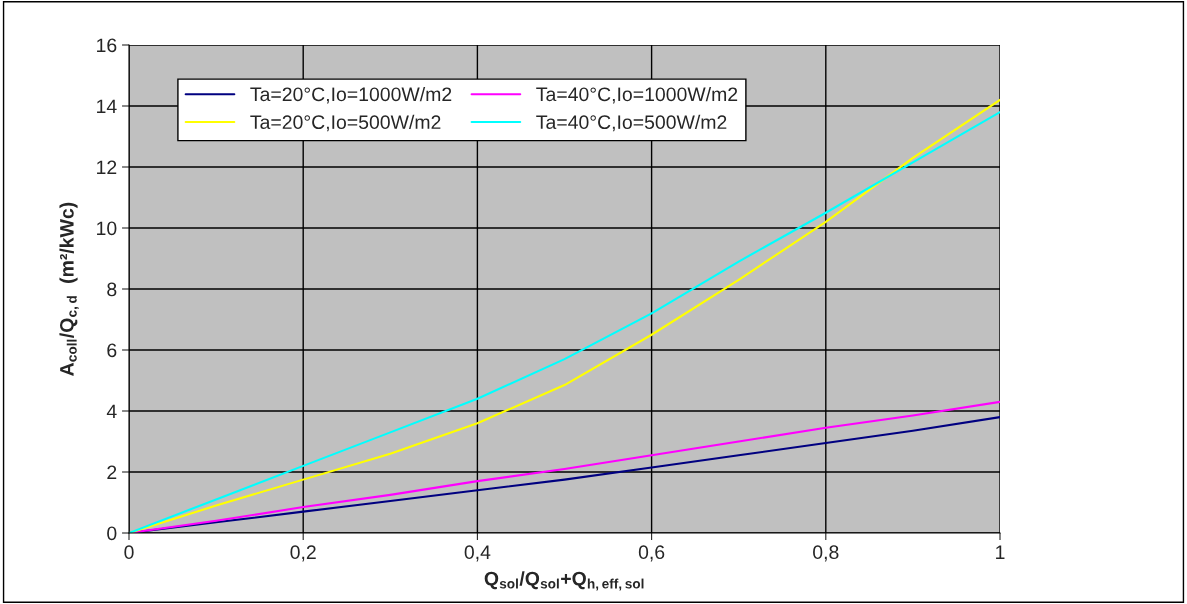 The image size is (1187, 604). What do you see at coordinates (637, 95) in the screenshot?
I see `legend-label: Ta=40°C,Io=1000W/m2` at bounding box center [637, 95].